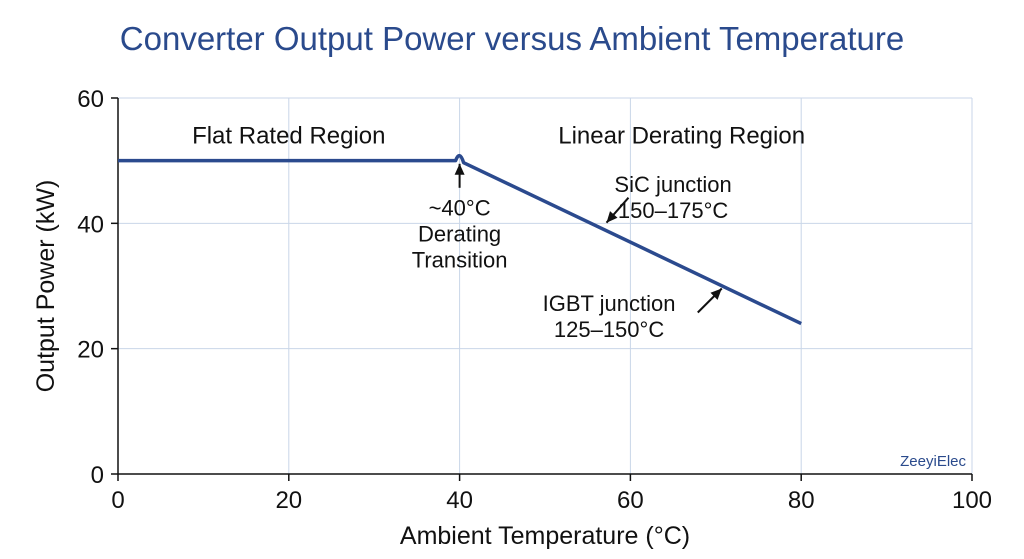 This screenshot has height=559, width=1024. I want to click on x-tick-label: 0, so click(117, 500).